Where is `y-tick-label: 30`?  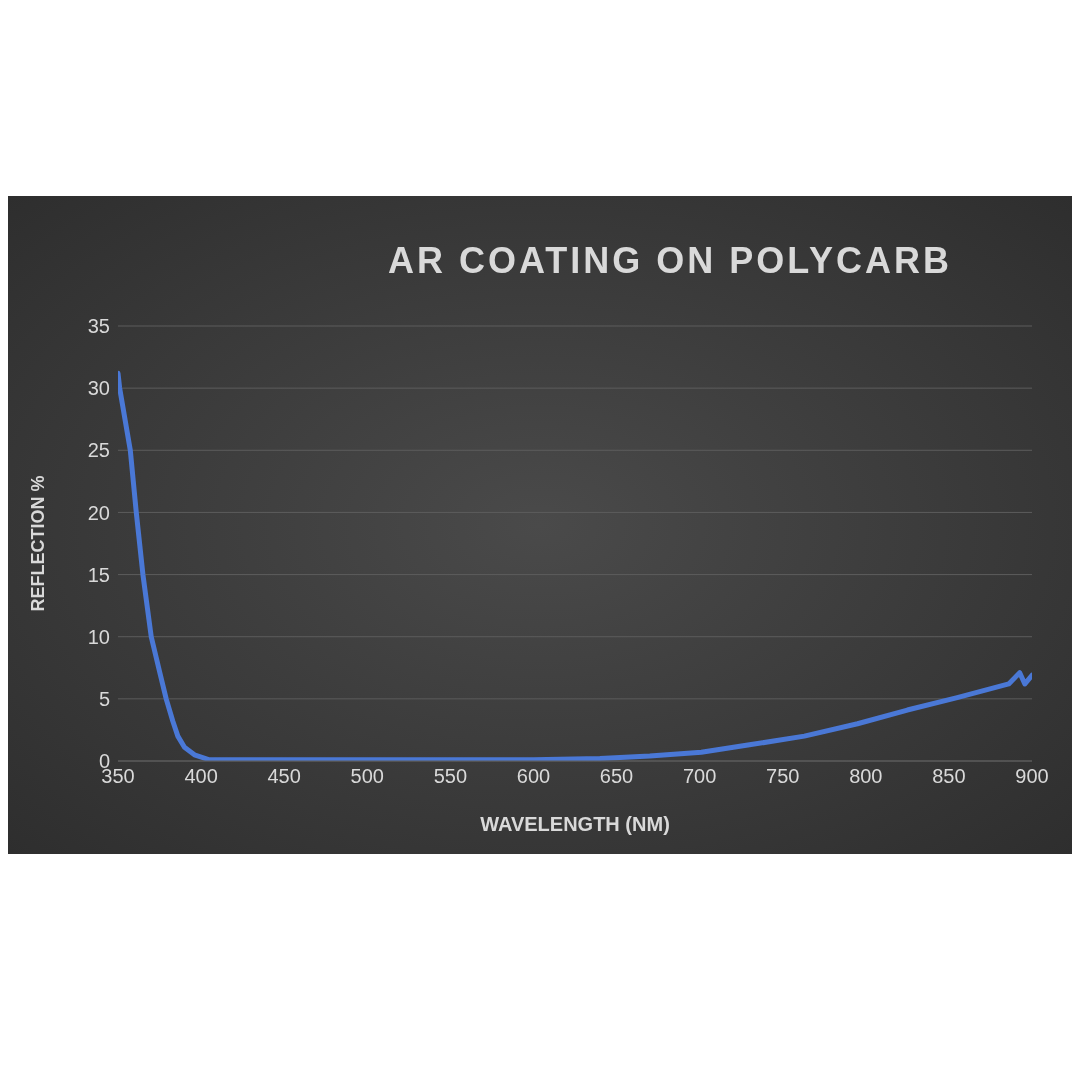
y-tick-label: 30 is located at coordinates (98, 388).